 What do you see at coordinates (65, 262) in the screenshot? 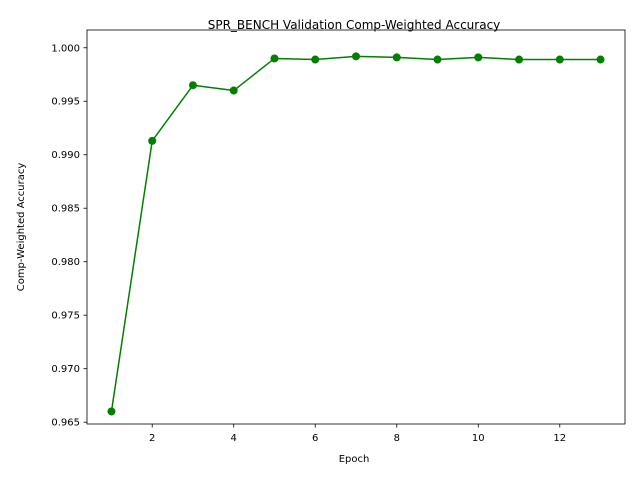
I see `y-tick-label: 0.980` at bounding box center [65, 262].